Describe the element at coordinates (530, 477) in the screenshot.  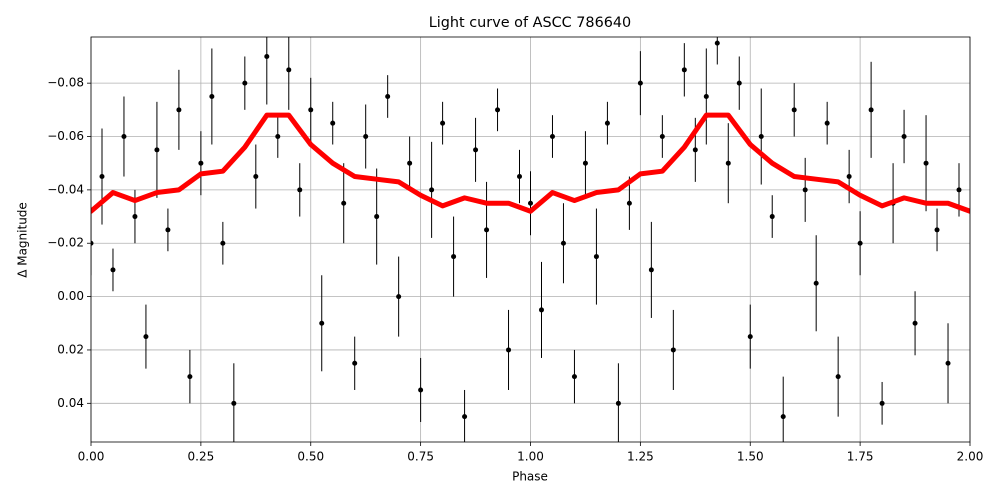
I see `x-axis-label: Phase` at that location.